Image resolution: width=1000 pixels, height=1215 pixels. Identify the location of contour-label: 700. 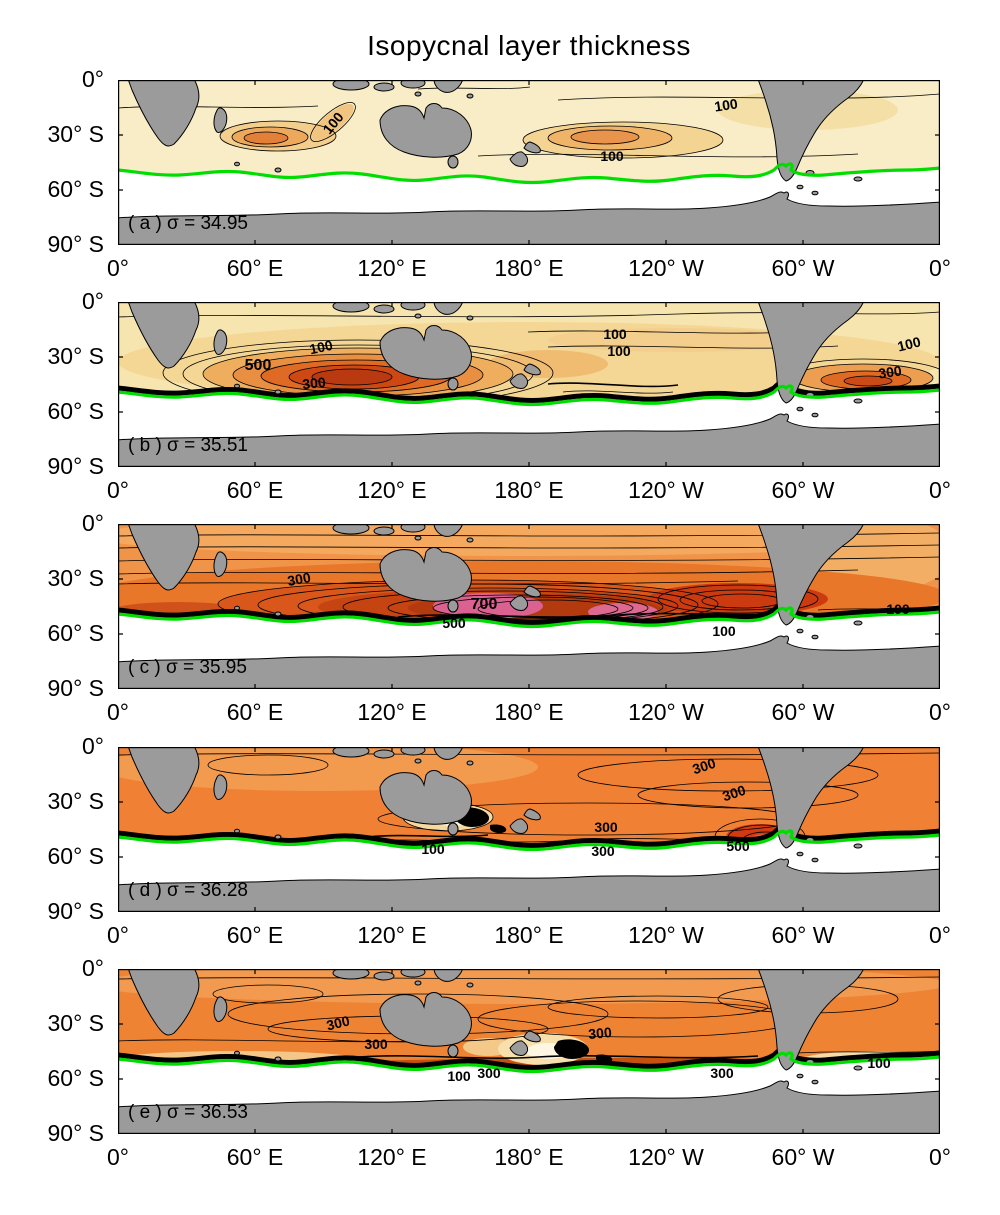
(484, 604).